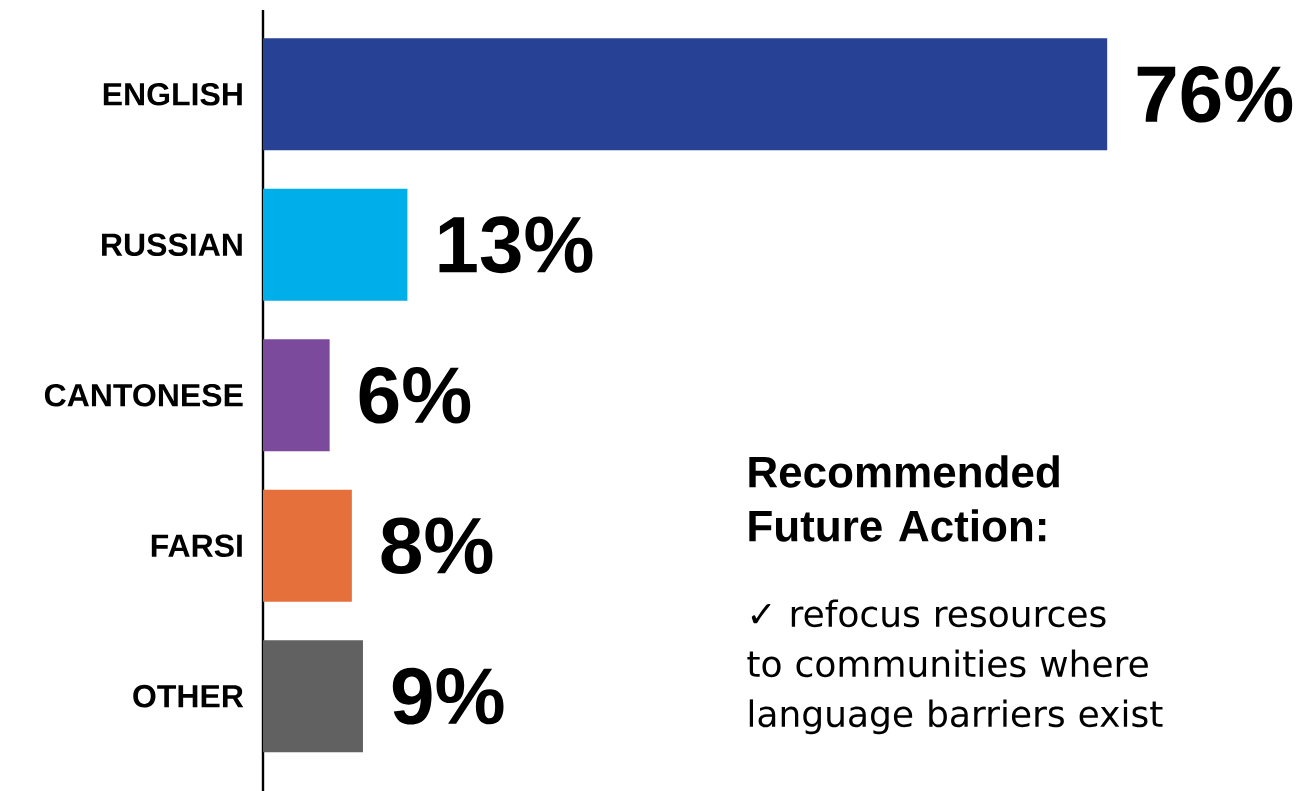 The width and height of the screenshot is (1314, 791). What do you see at coordinates (143, 395) in the screenshot?
I see `y-tick-label: CANTONESE` at bounding box center [143, 395].